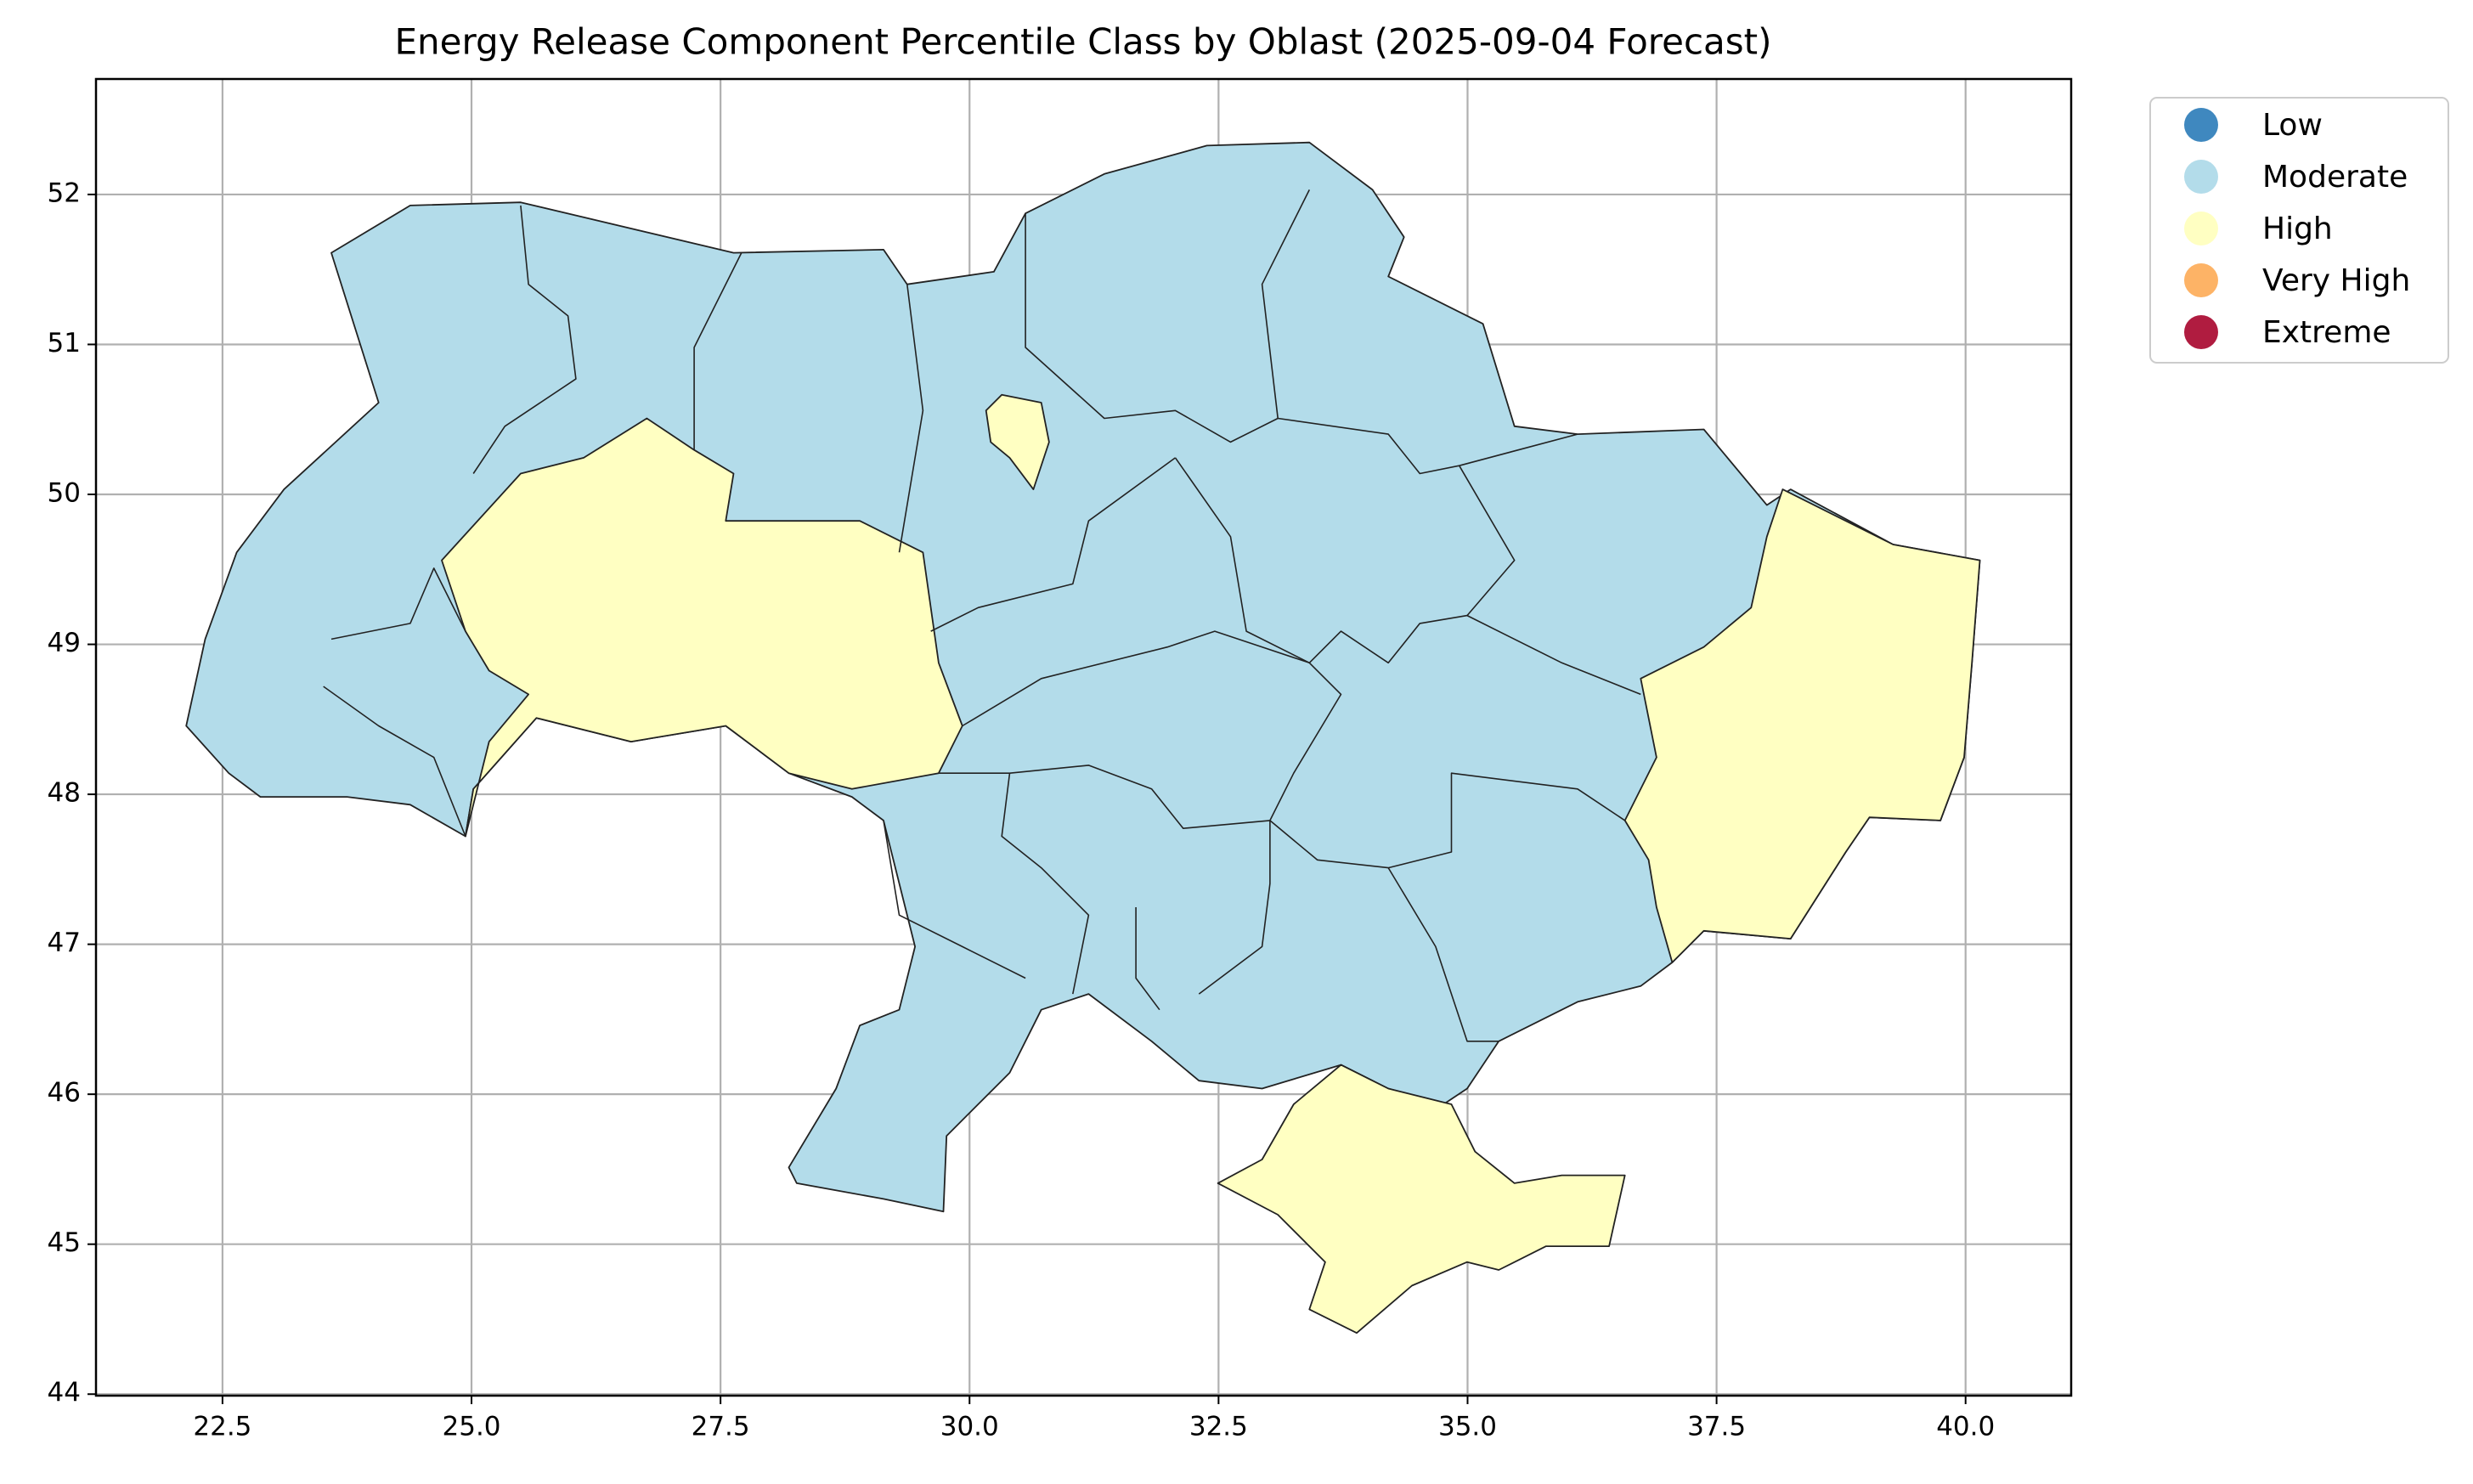 This screenshot has width=2473, height=1484. What do you see at coordinates (969, 1427) in the screenshot?
I see `x-tick-label: 30.0` at bounding box center [969, 1427].